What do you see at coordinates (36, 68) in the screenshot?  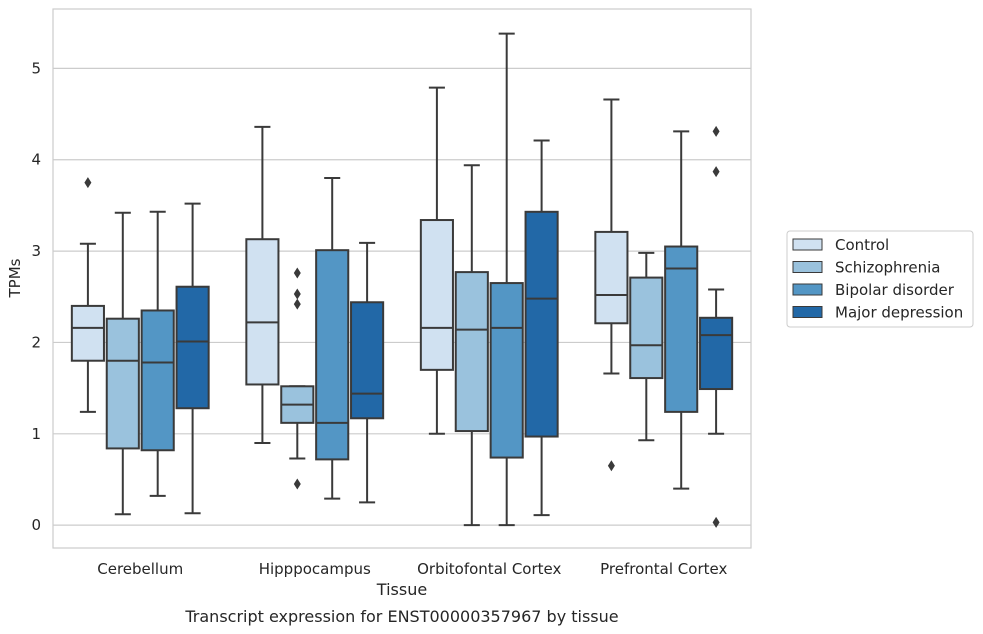 I see `y-tick-label: 5` at bounding box center [36, 68].